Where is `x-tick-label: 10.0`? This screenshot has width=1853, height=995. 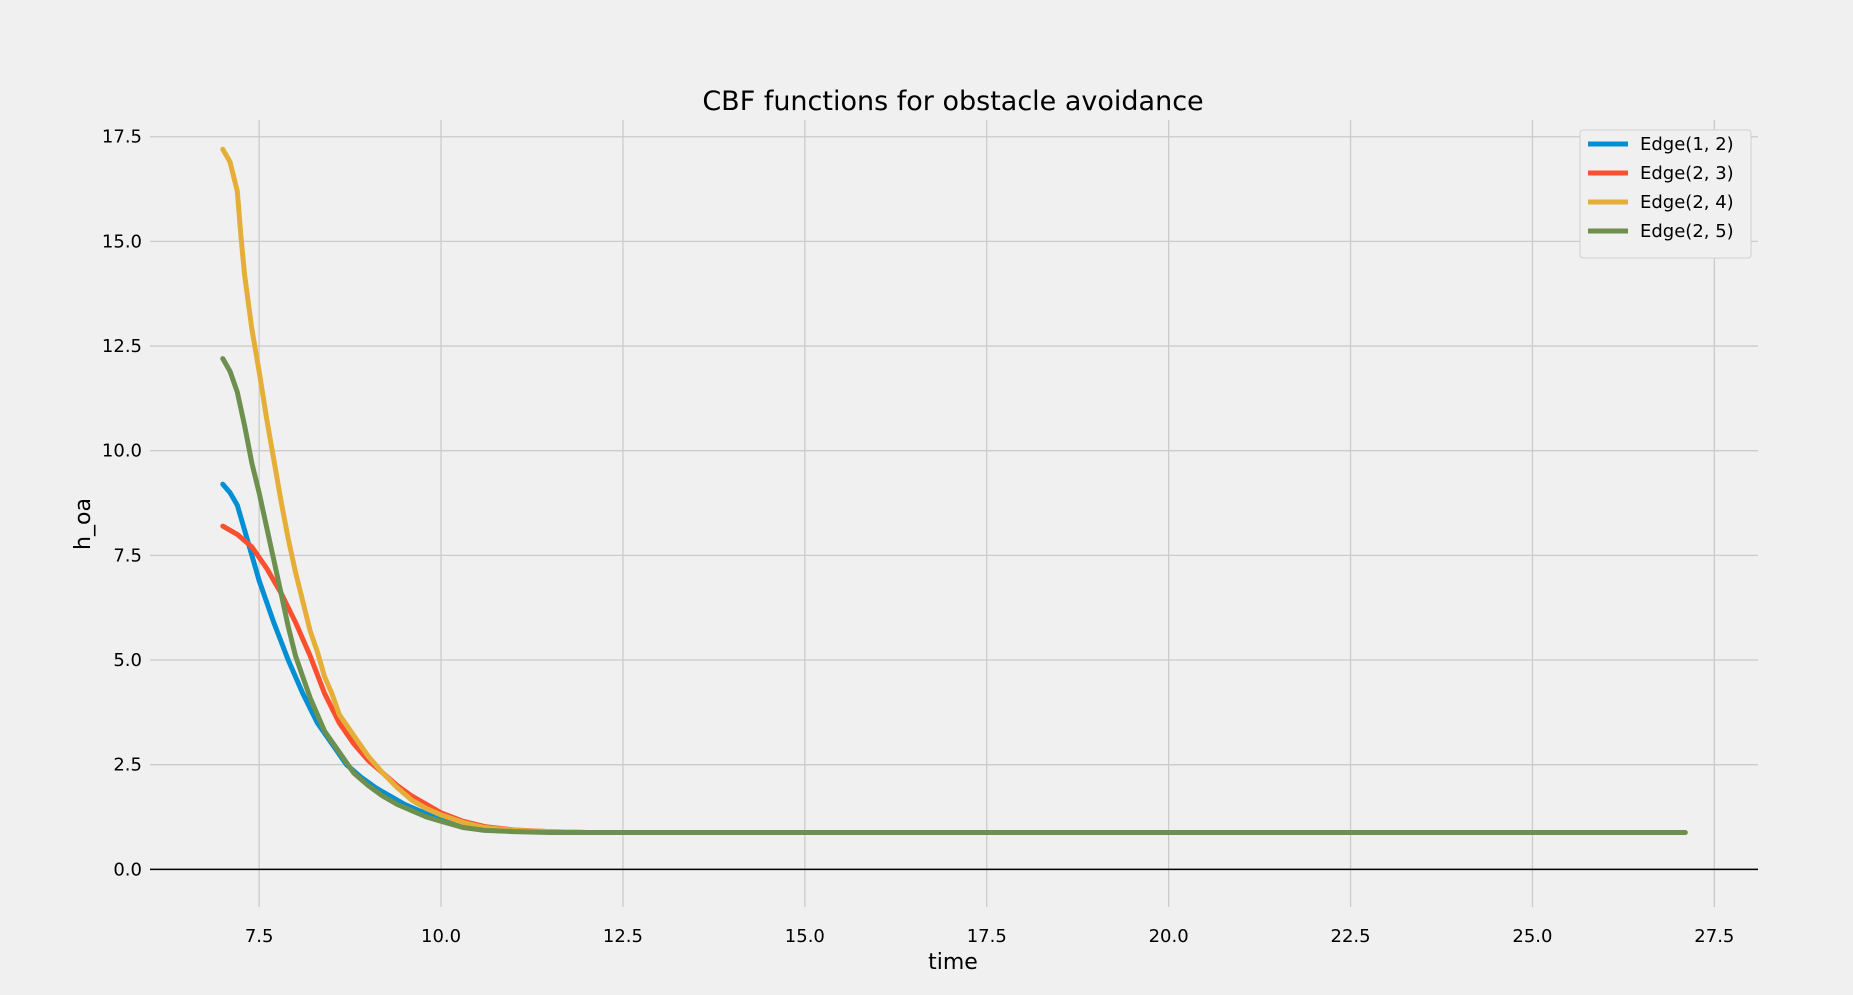
x-tick-label: 10.0 is located at coordinates (441, 936).